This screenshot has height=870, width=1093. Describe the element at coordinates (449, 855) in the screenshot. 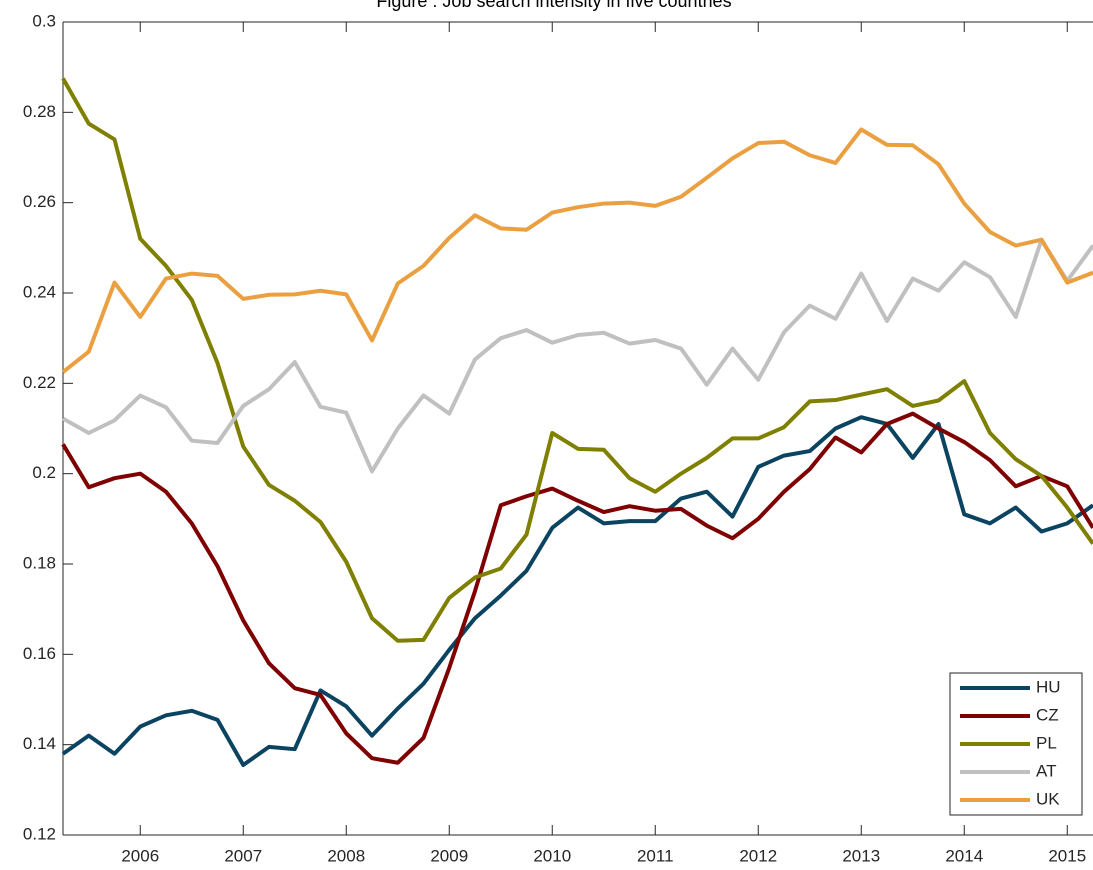

I see `x-tick-label: 2009` at that location.